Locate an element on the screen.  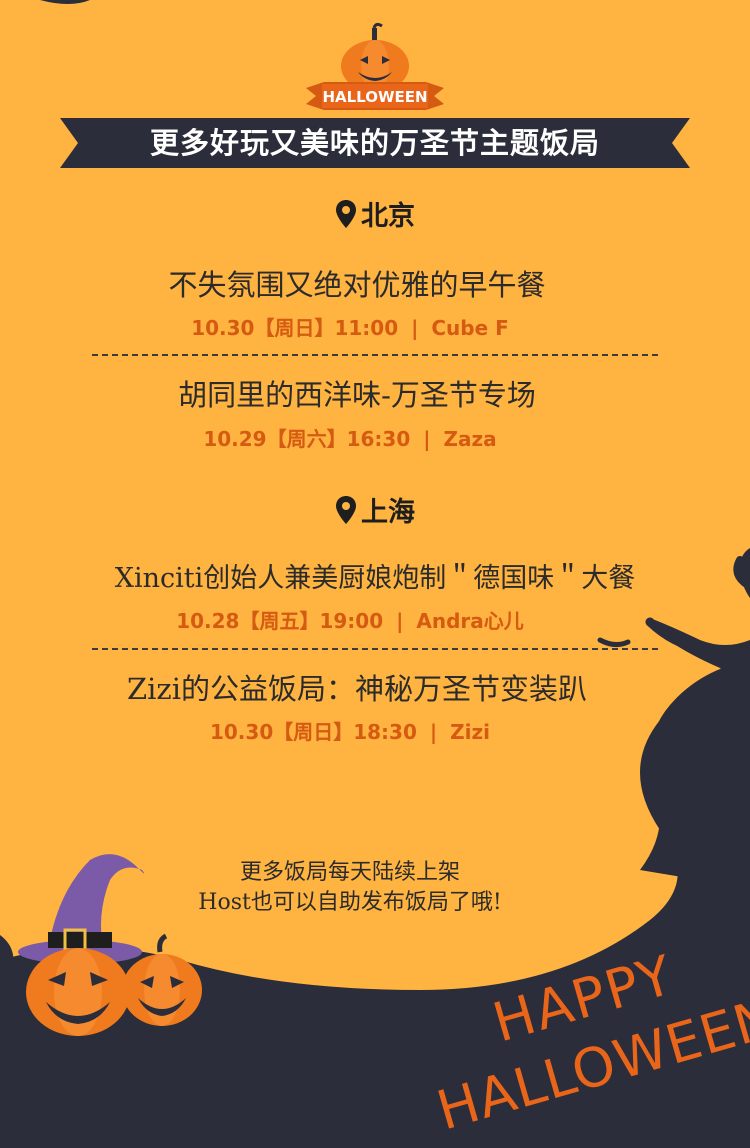
footer-note-line2: Host也可以自助发布饭局了哦! is located at coordinates (350, 902).